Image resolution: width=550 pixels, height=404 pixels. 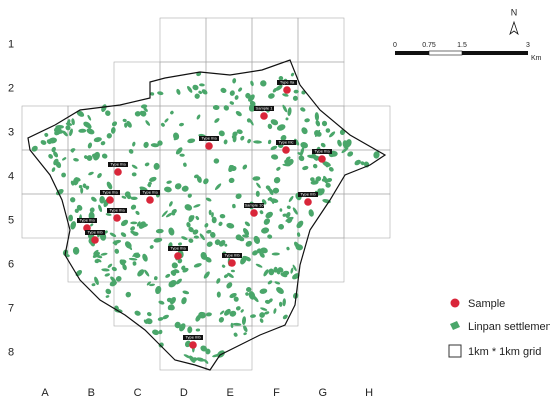 What do you see at coordinates (229, 128) in the screenshot?
I see `grid-cell` at bounding box center [229, 128].